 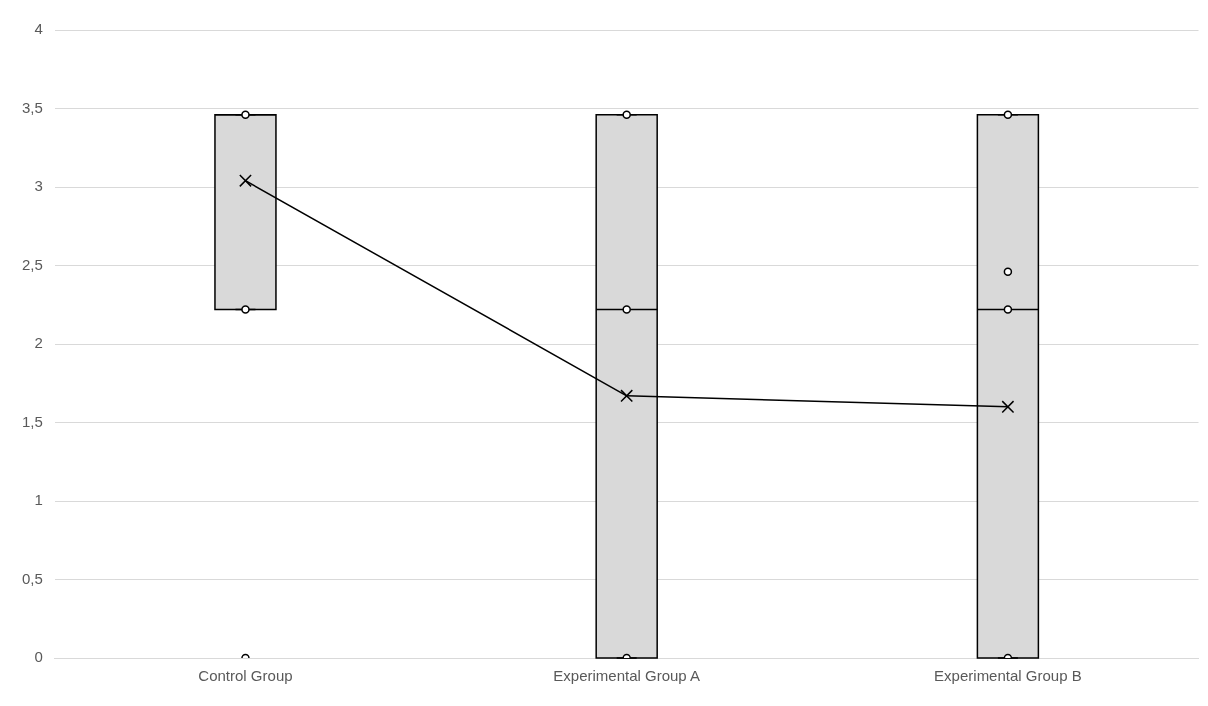 What do you see at coordinates (1008, 676) in the screenshot?
I see `x-tick-label: Experimental Group B` at bounding box center [1008, 676].